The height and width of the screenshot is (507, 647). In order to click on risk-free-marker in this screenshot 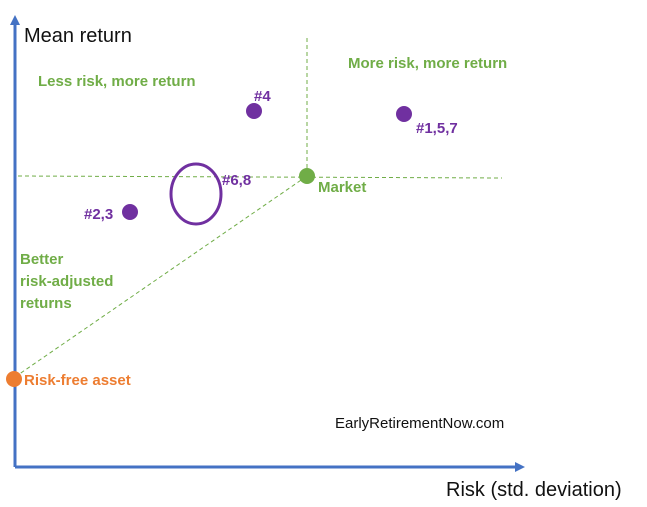, I will do `click(14, 379)`.